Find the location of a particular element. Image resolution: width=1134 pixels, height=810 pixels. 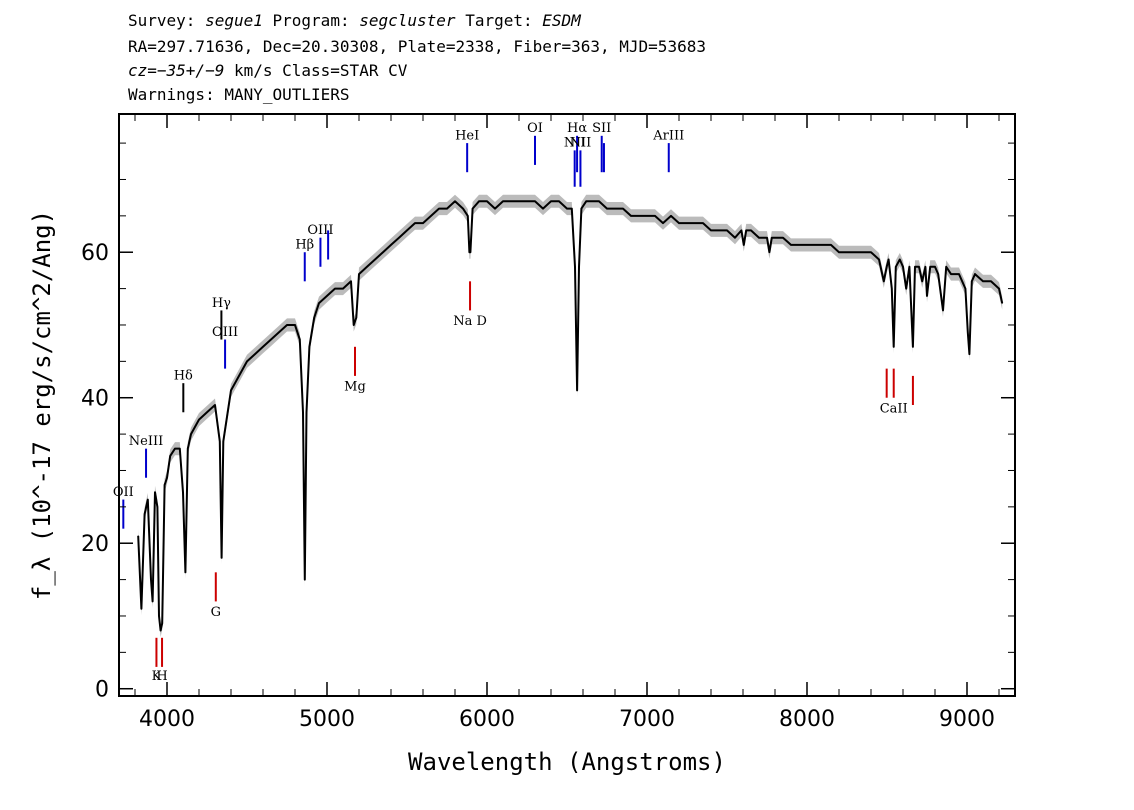

x-tick-label: 5000 is located at coordinates (327, 719).